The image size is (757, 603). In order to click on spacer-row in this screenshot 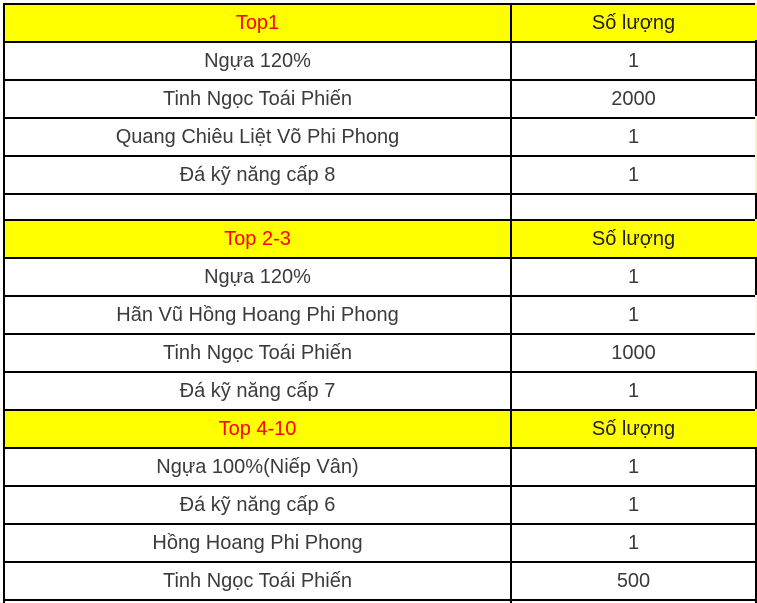, I will do `click(380, 207)`.